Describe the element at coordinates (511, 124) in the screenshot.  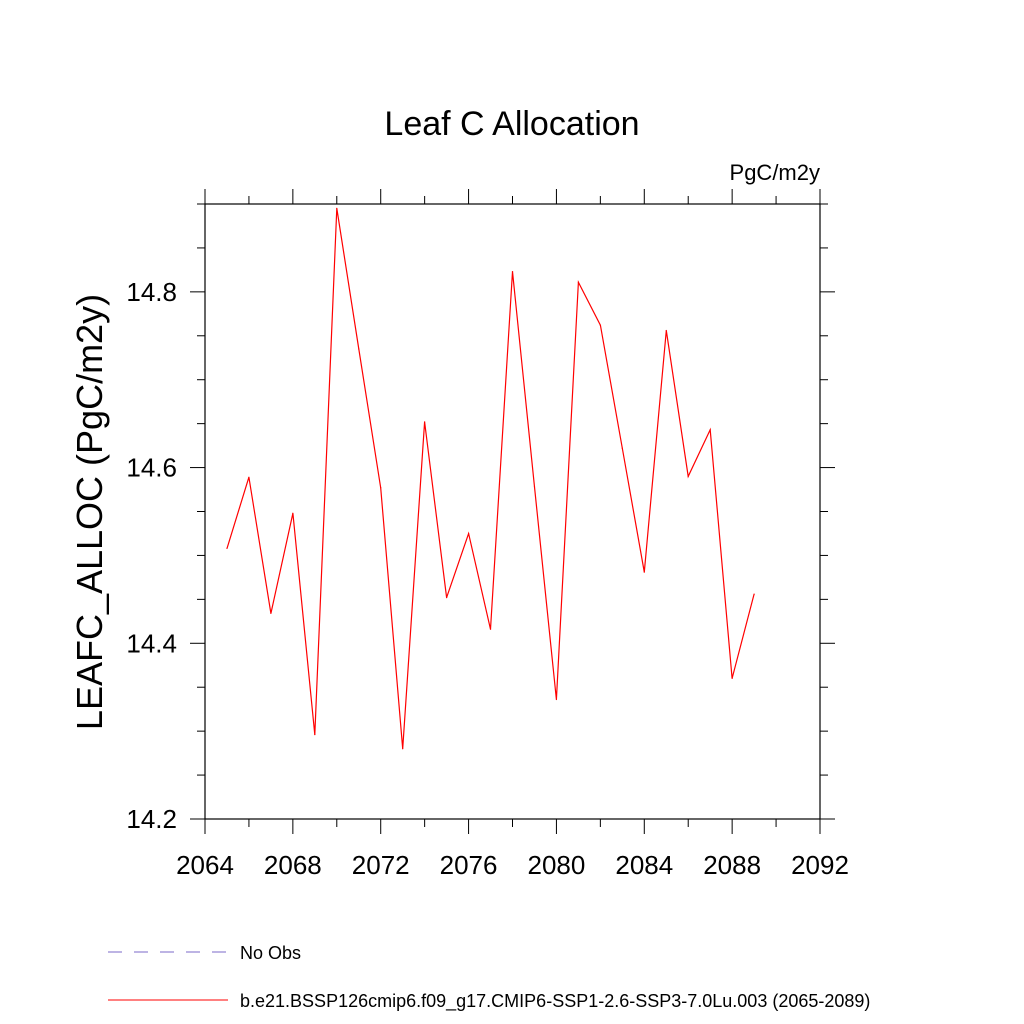
I see `chart-title: Leaf C Allocation` at that location.